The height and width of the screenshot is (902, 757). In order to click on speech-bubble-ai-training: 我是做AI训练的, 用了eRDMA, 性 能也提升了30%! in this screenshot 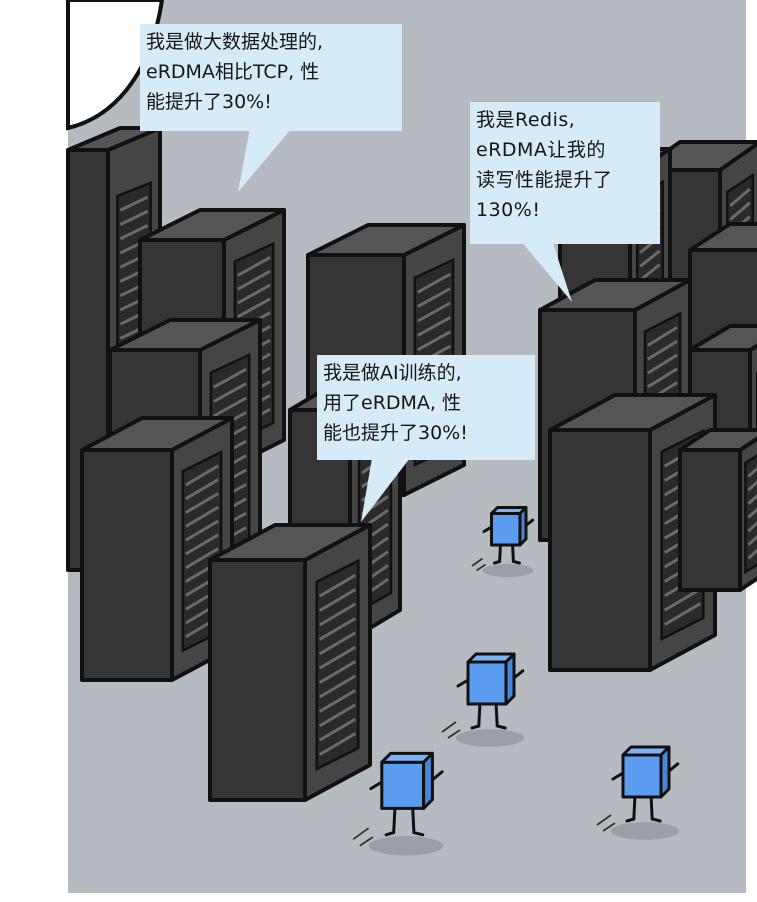, I will do `click(426, 407)`.